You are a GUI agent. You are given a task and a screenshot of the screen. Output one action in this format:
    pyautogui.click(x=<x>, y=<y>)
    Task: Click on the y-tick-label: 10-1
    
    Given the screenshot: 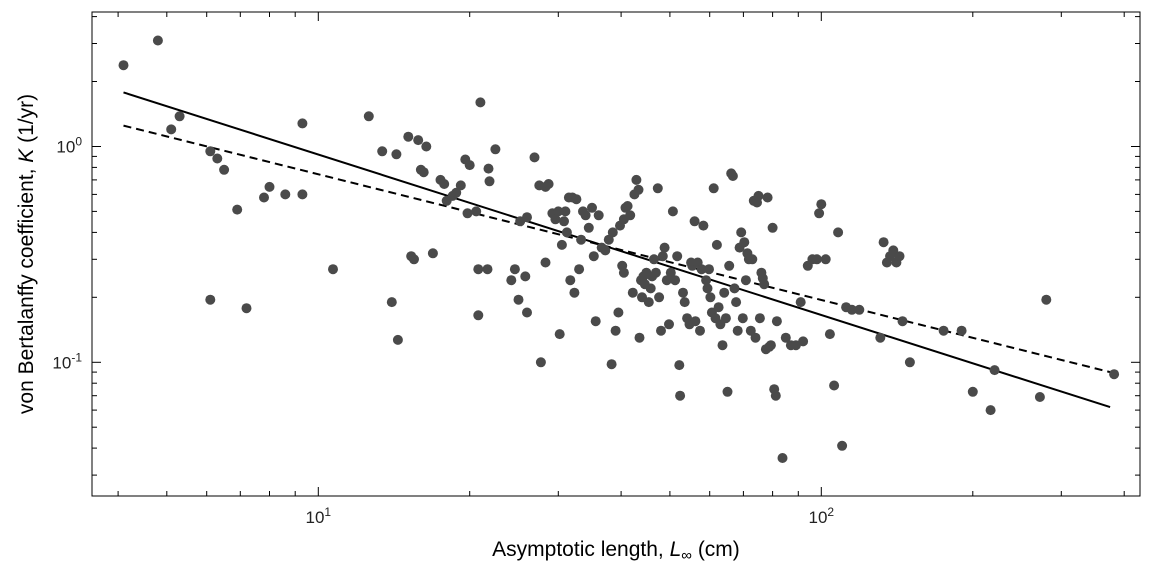 What is the action you would take?
    pyautogui.click(x=67, y=361)
    